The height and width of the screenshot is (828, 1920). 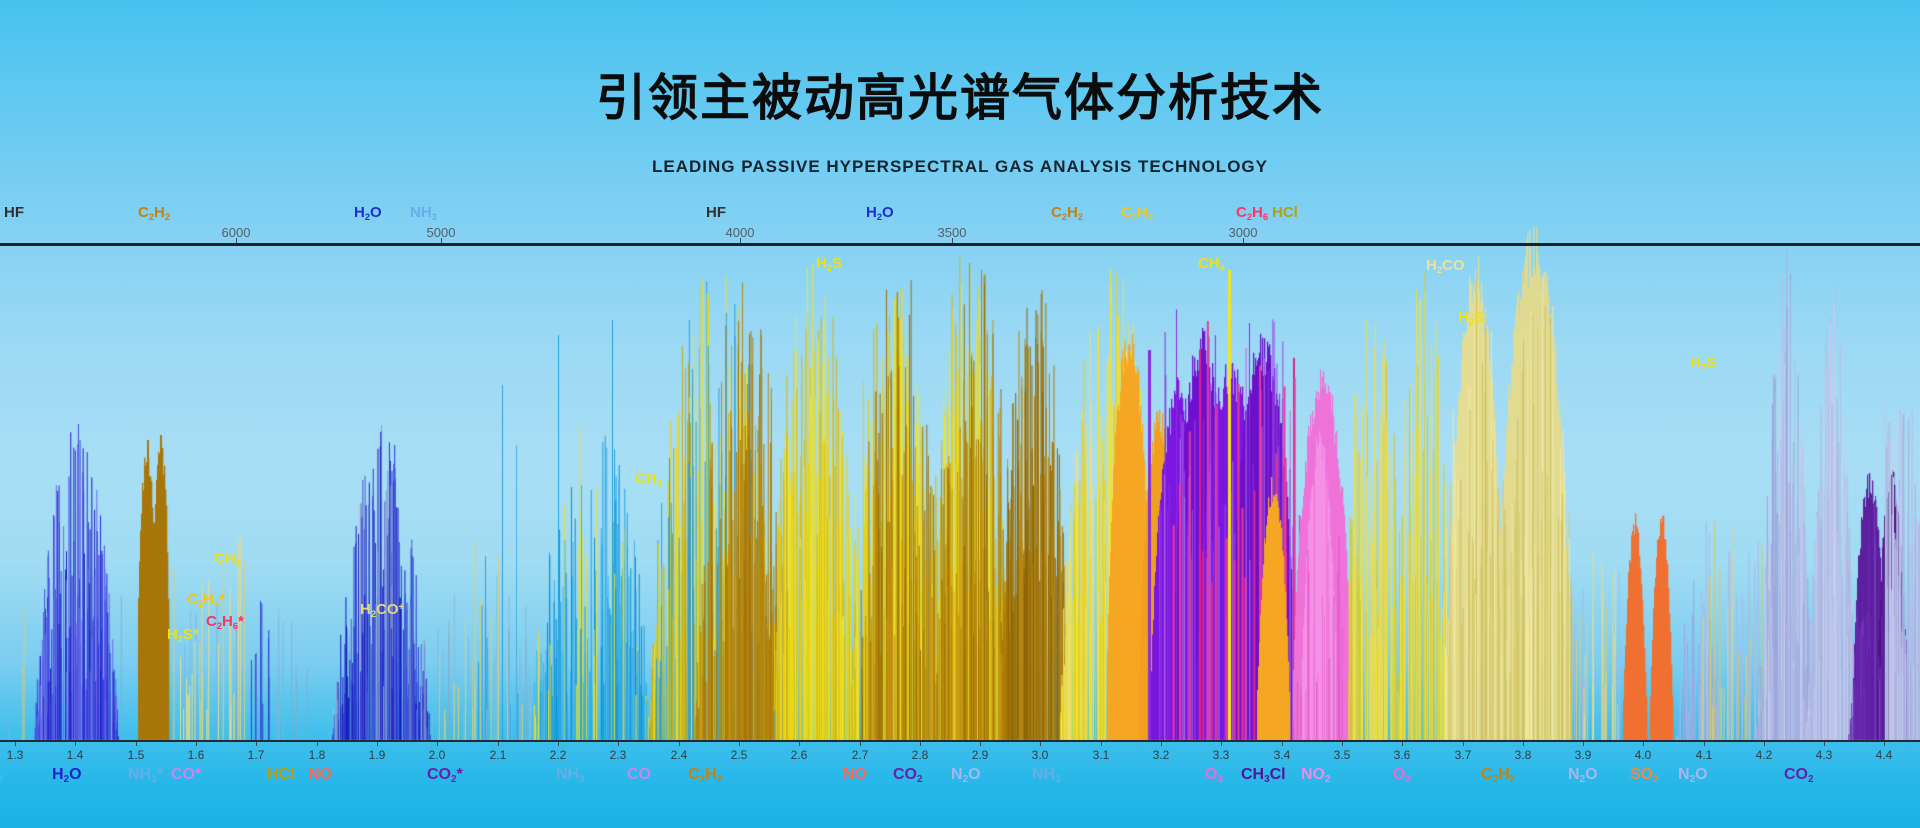 What do you see at coordinates (445, 775) in the screenshot?
I see `gas-label-bottom: CO2*` at bounding box center [445, 775].